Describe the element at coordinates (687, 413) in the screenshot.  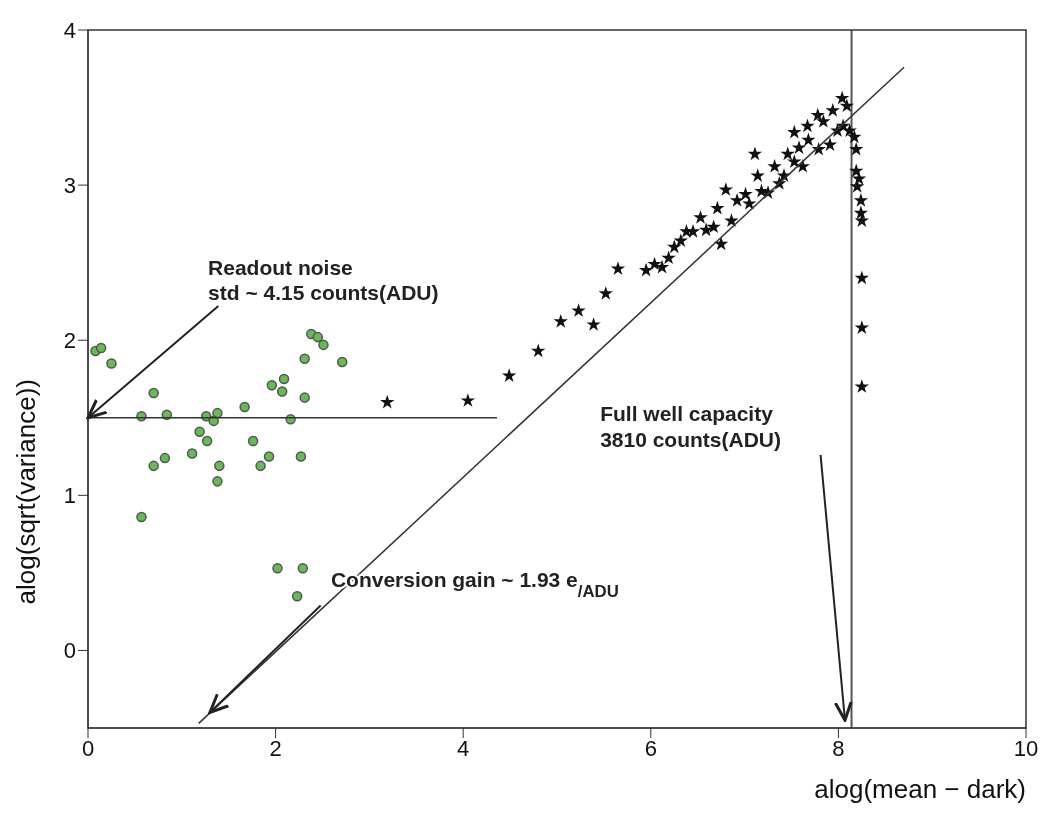
I see `annotation: Full well capacity` at that location.